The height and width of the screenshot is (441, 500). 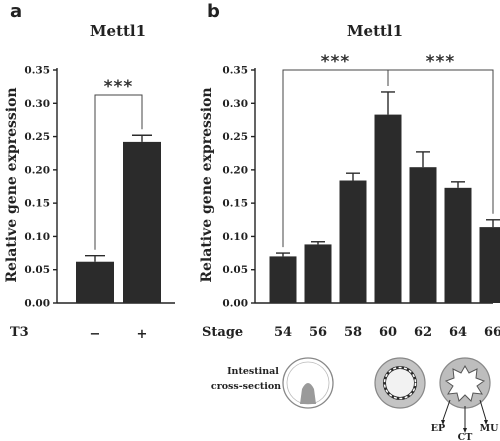 I want to click on label-ep: EP, so click(x=438, y=428).